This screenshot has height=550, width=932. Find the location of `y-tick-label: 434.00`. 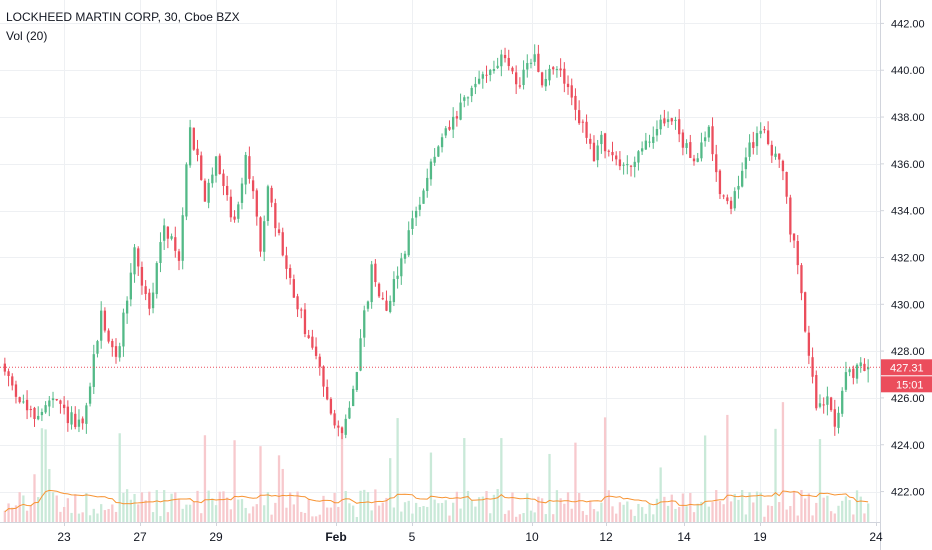

y-tick-label: 434.00 is located at coordinates (908, 212).